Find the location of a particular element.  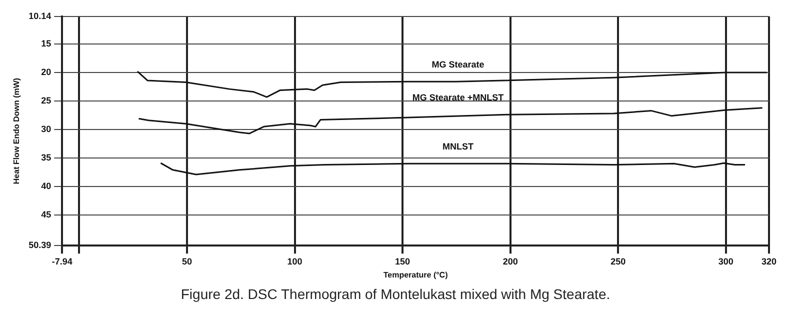

series-label: MG Stearate +MNLST is located at coordinates (458, 97).